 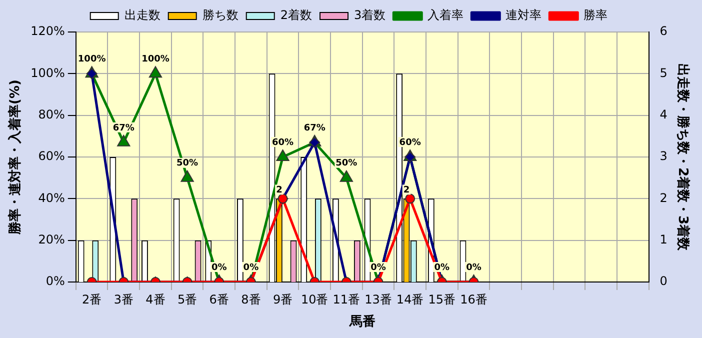 I want to click on legend-label: 3着数, so click(x=370, y=15).